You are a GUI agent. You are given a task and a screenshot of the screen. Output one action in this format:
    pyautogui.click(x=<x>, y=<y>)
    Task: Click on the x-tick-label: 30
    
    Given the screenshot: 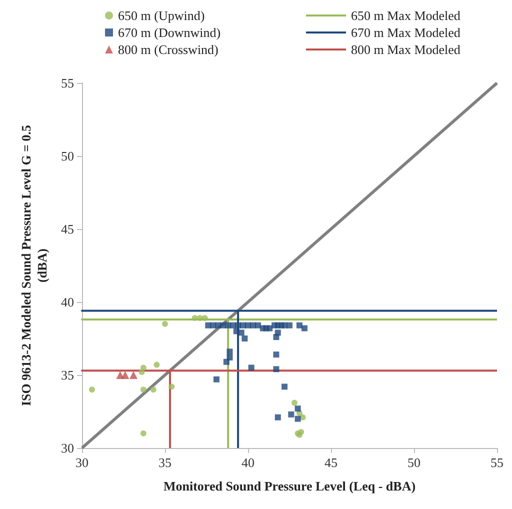 What is the action you would take?
    pyautogui.click(x=82, y=462)
    